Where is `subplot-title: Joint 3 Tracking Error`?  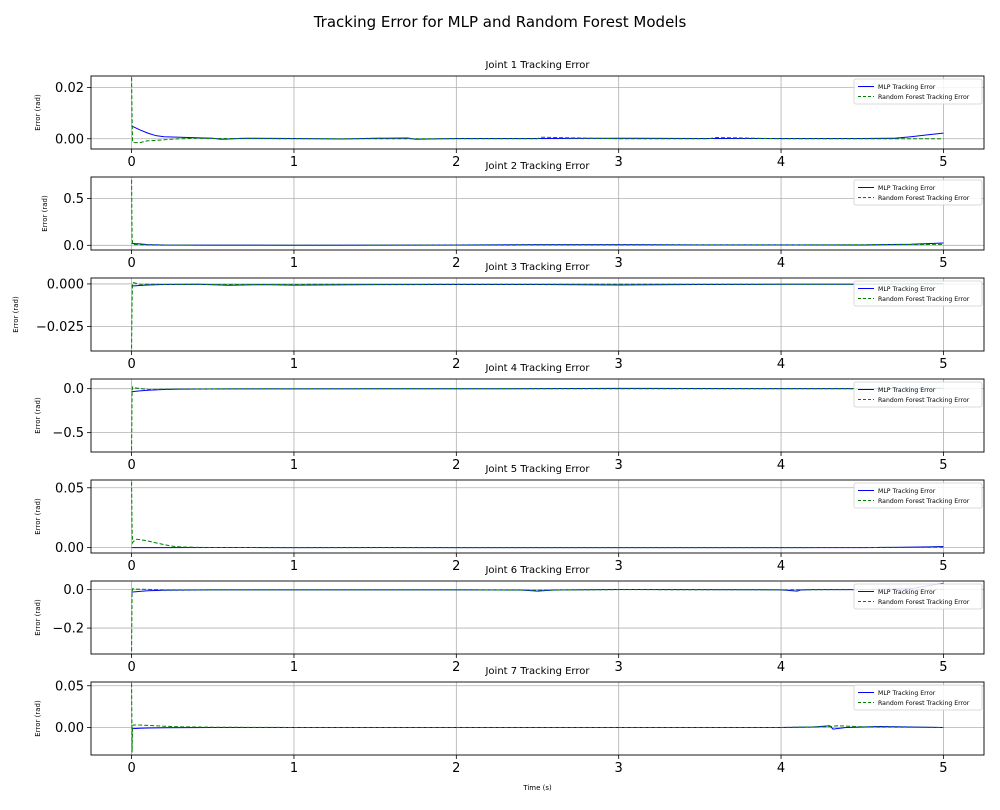
subplot-title: Joint 3 Tracking Error is located at coordinates (537, 267).